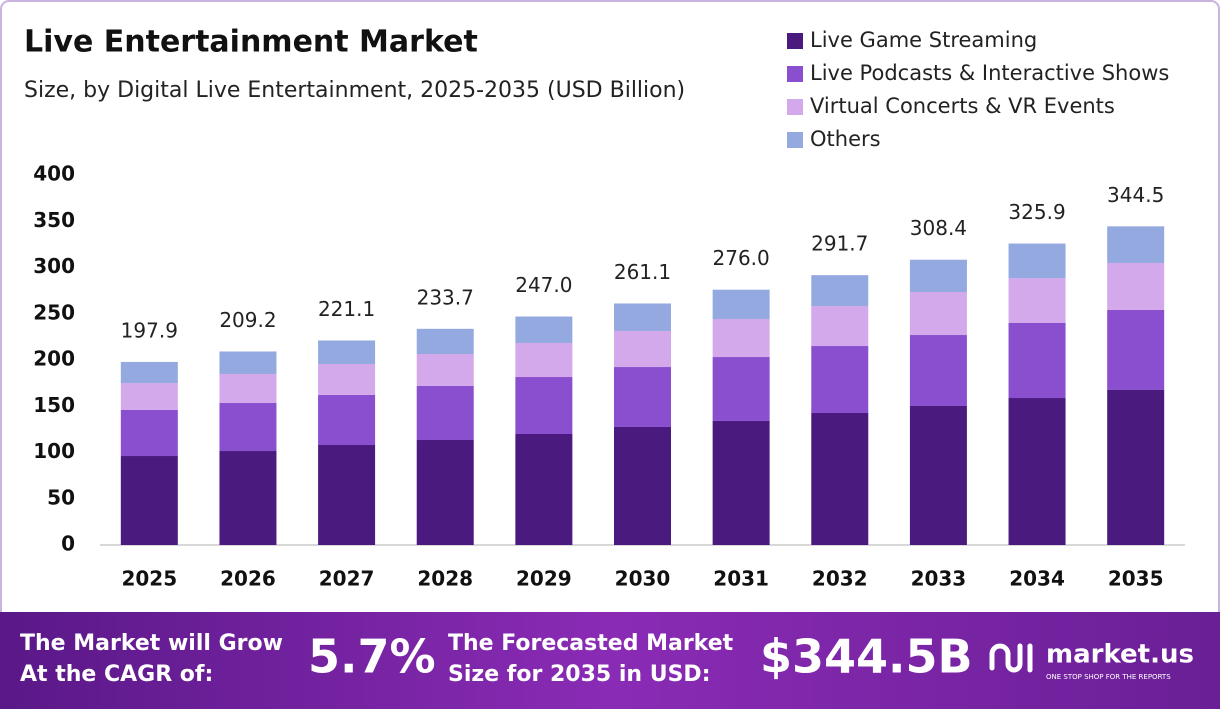  Describe the element at coordinates (938, 228) in the screenshot. I see `total-label: 308.4` at that location.